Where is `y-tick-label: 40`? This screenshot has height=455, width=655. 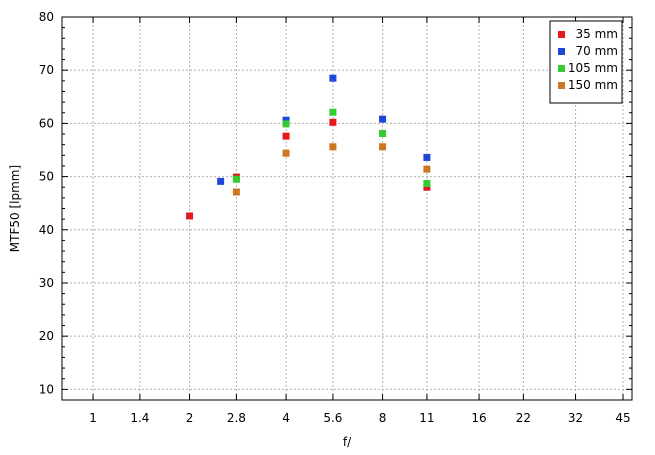
y-tick-label: 40 is located at coordinates (46, 230).